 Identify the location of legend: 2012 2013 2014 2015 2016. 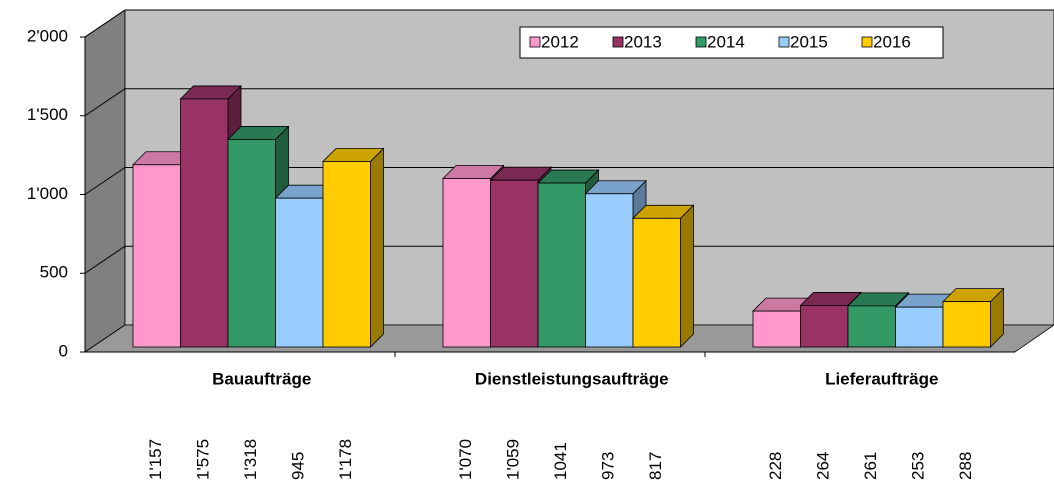
(731, 42).